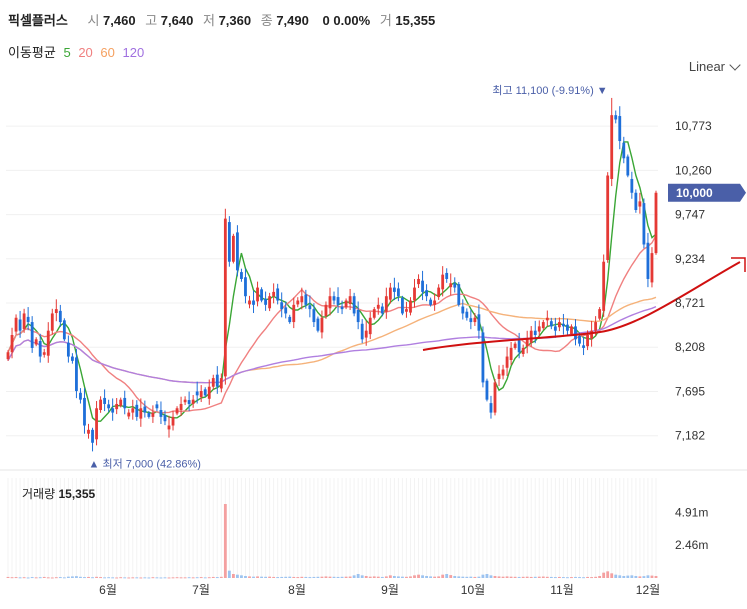 This screenshot has width=747, height=609. What do you see at coordinates (704, 192) in the screenshot?
I see `current-price-badge` at bounding box center [704, 192].